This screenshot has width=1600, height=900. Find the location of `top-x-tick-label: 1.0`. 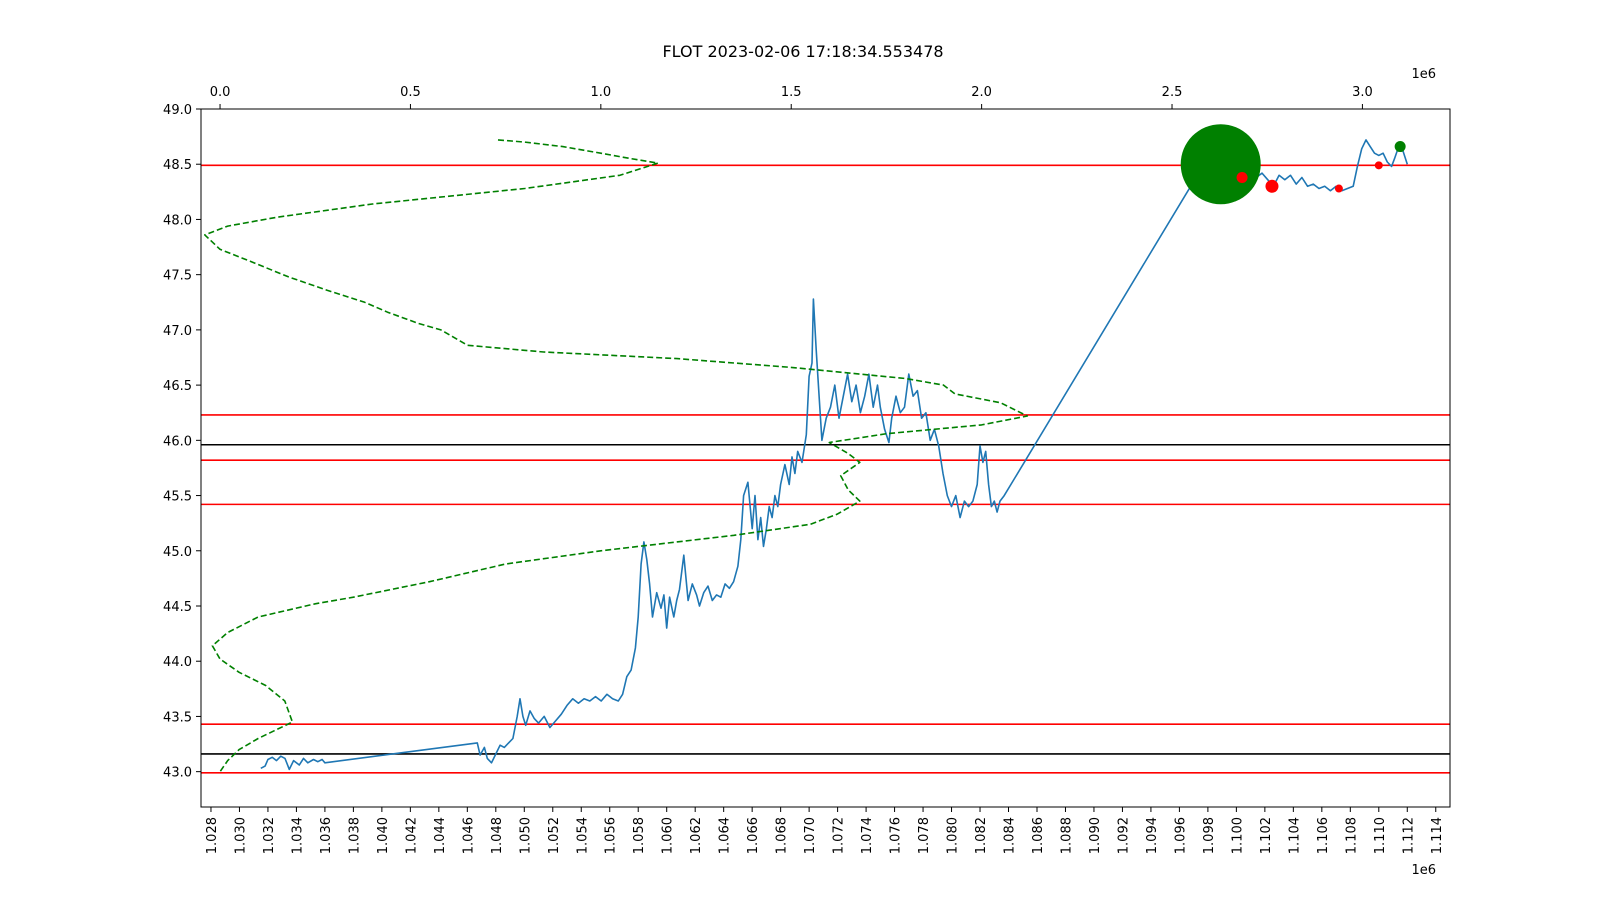

top-x-tick-label: 1.0 is located at coordinates (600, 92).